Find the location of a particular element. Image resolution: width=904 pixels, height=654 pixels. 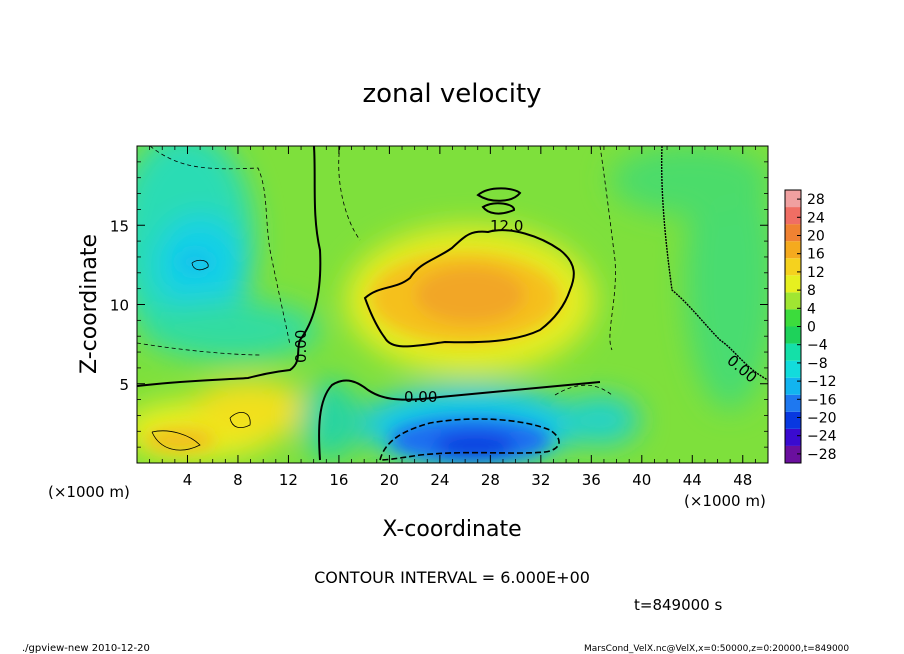

contour-interval-text: CONTOUR INTERVAL = 6.000E+00 is located at coordinates (452, 577).